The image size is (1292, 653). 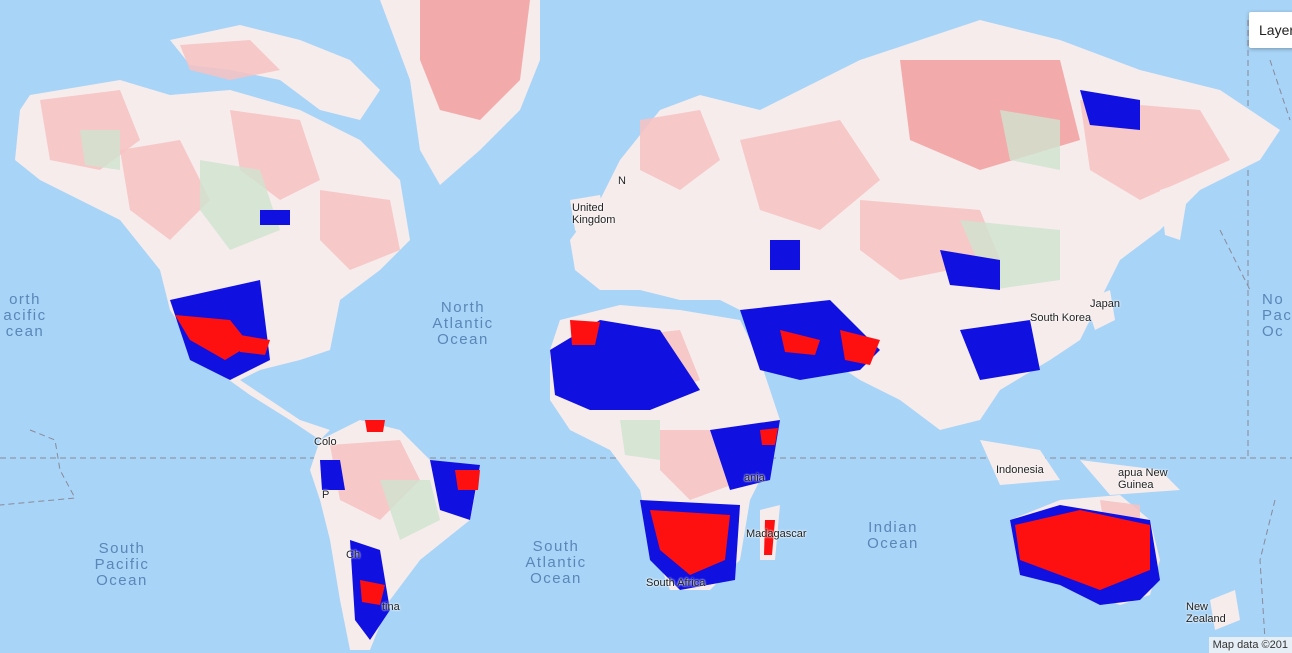 I want to click on place-label-chile: Ch, so click(x=353, y=555).